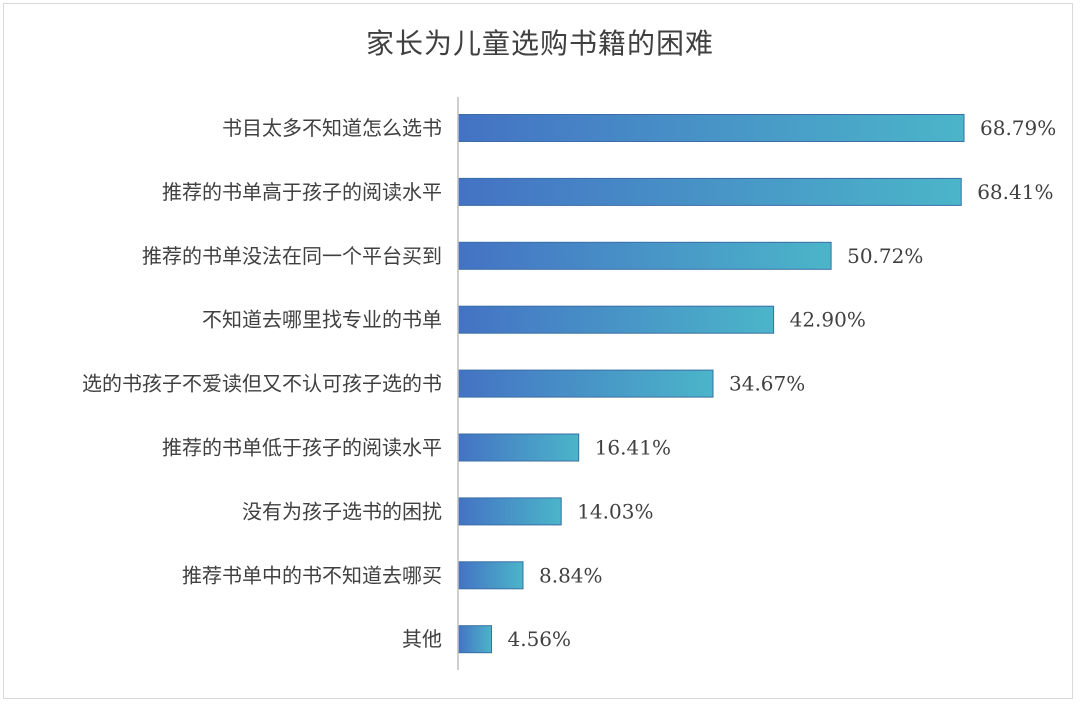 The image size is (1080, 705). Describe the element at coordinates (1015, 192) in the screenshot. I see `value-label-2: 68.41%` at that location.